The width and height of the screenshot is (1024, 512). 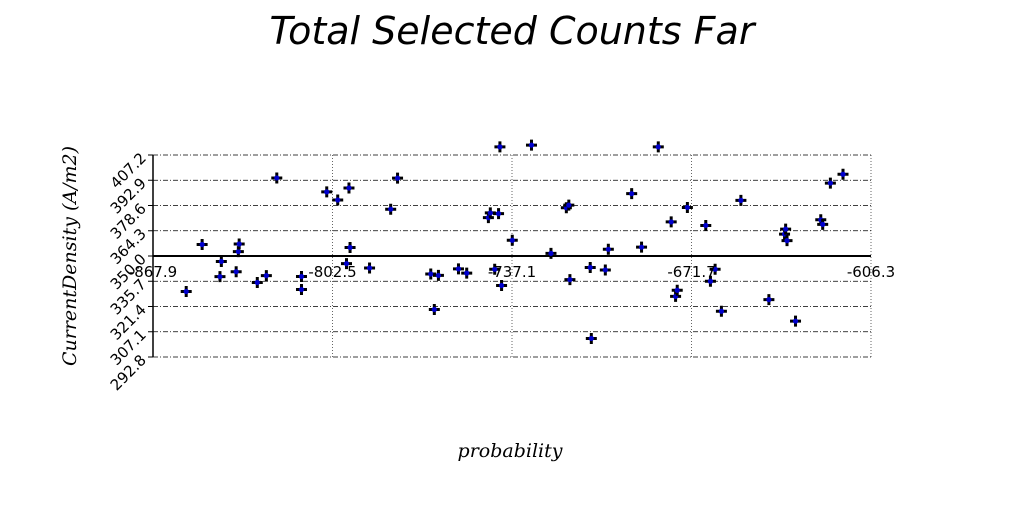 What do you see at coordinates (70, 256) in the screenshot?
I see `y-axis-label: CurrentDensity (A/m2)` at bounding box center [70, 256].